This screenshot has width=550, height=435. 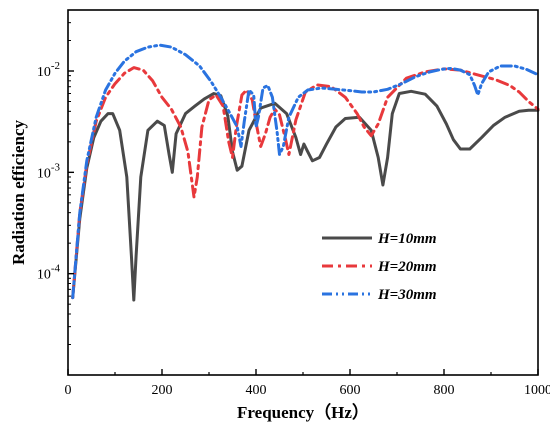 What do you see at coordinates (256, 390) in the screenshot?
I see `x-tick-label: 400` at bounding box center [256, 390].